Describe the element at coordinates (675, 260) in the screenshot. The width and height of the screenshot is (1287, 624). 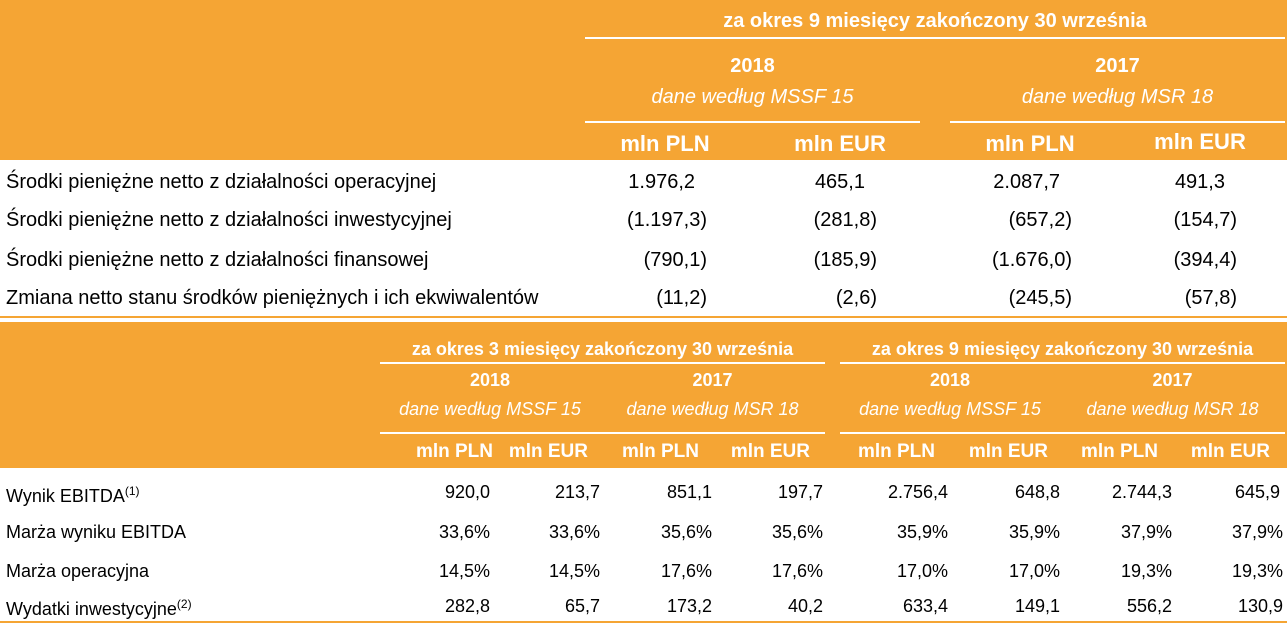
I see `cell-value: (790,1)` at that location.